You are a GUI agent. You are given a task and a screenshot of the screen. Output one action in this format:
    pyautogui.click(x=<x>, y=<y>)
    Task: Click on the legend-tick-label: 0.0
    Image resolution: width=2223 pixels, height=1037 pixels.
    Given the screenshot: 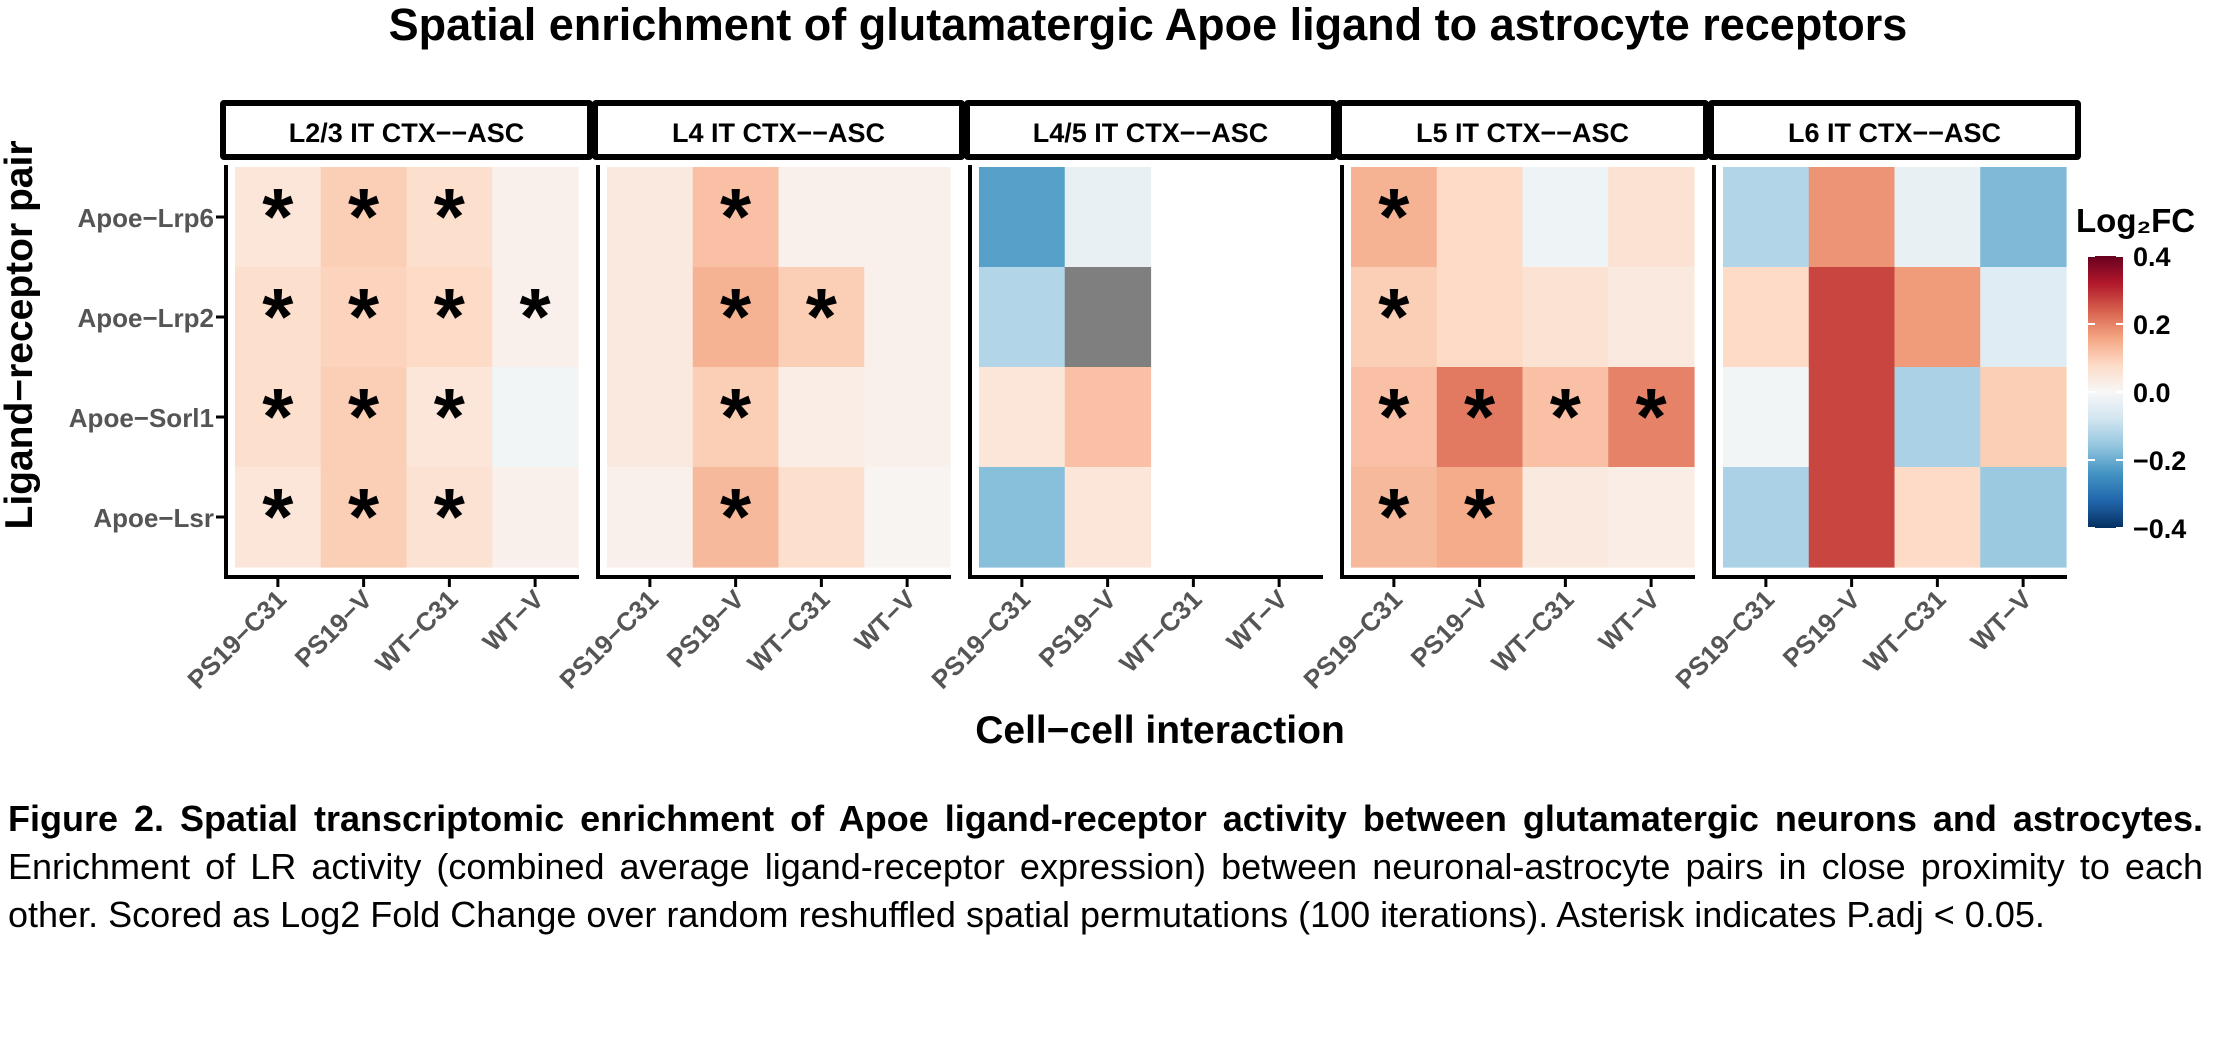 What is the action you would take?
    pyautogui.click(x=2152, y=393)
    